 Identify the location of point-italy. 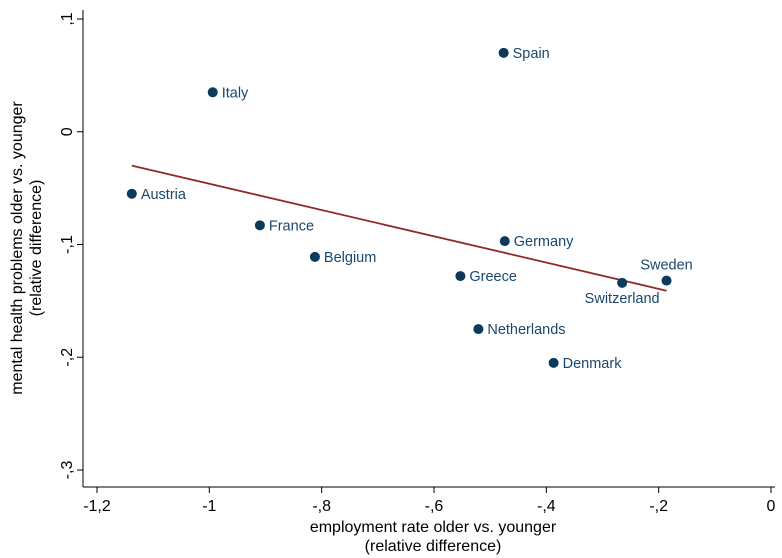
(212, 92).